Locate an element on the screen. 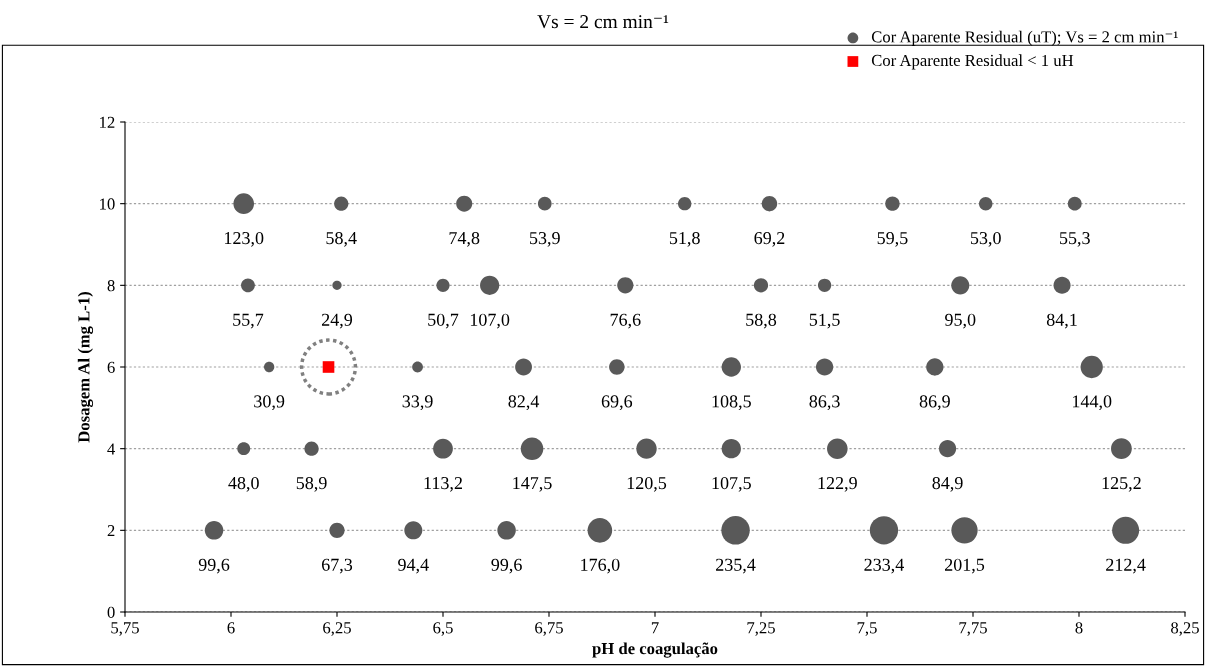 This screenshot has height=666, width=1206. x-tick-label: 5,75 is located at coordinates (125, 629).